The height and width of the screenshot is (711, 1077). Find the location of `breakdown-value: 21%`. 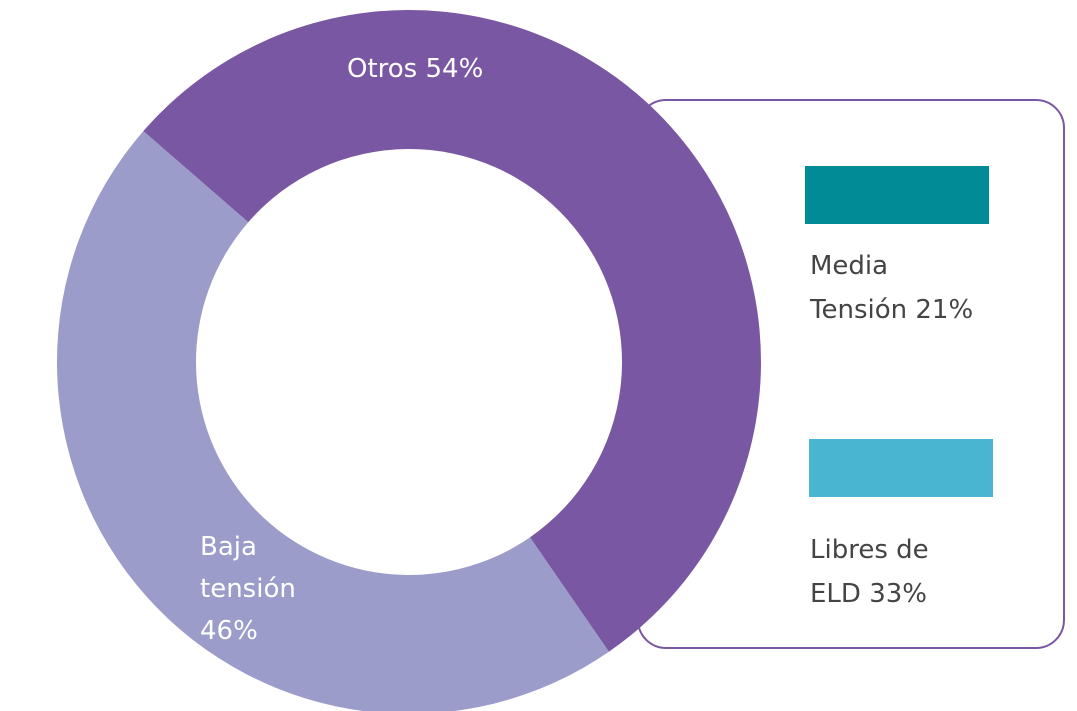

breakdown-value: 21% is located at coordinates (944, 310).